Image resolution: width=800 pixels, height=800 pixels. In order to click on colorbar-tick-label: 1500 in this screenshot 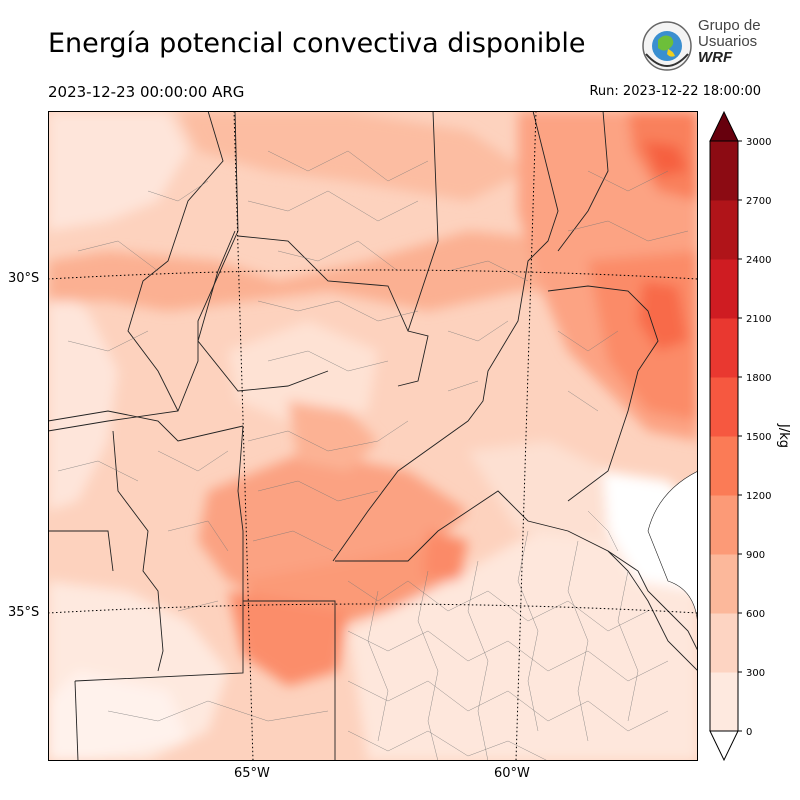, I will do `click(758, 437)`.